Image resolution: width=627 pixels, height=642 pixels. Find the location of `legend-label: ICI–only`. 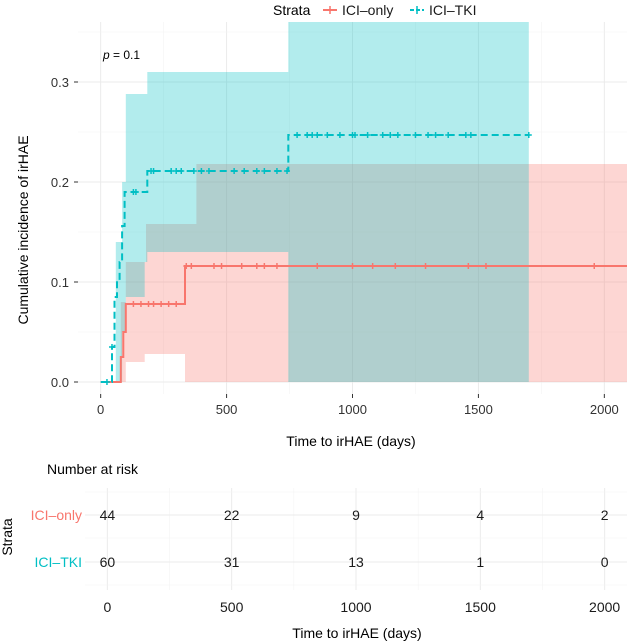

legend-label: ICI–only is located at coordinates (367, 10).